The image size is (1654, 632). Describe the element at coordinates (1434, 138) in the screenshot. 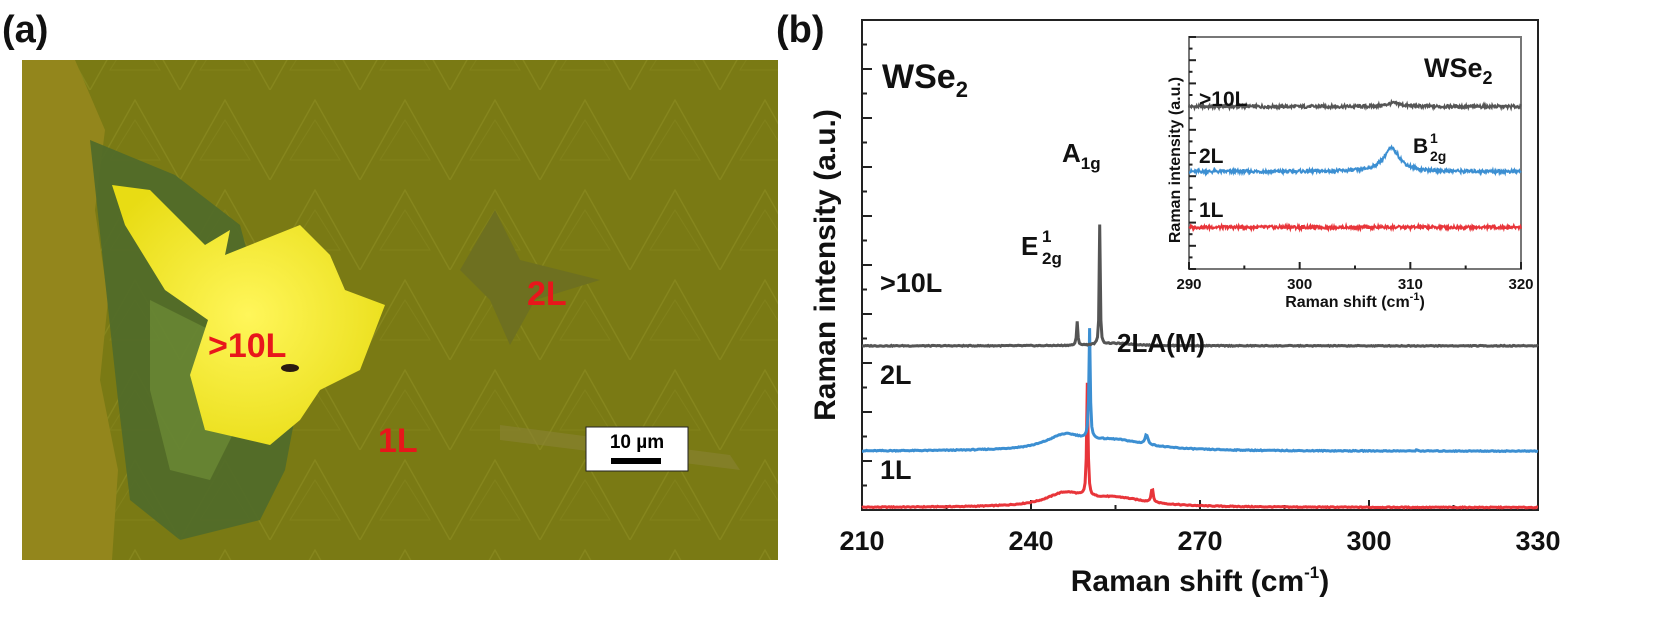

I see `b2g-sup: 1` at that location.